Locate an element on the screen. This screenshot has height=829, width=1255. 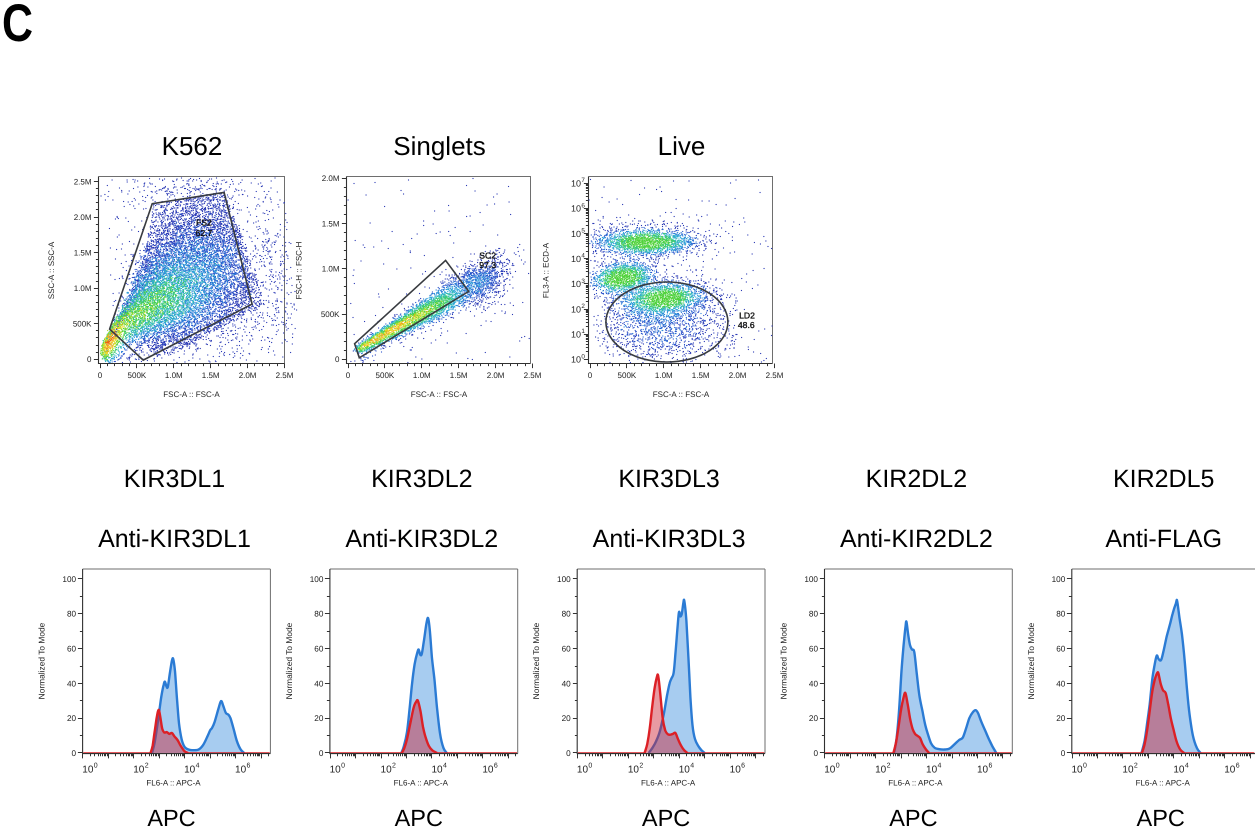
svg-text: KIR3DL3 is located at coordinates (668, 479).